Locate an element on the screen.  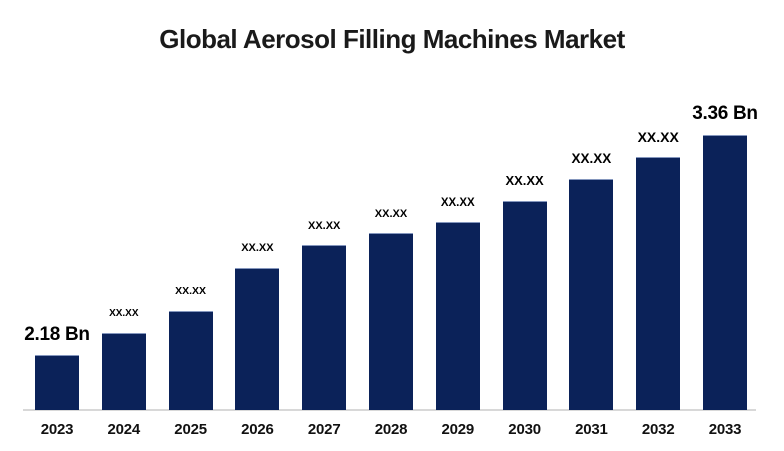
bar-column-2025: XX.XX 2025 is located at coordinates (190, 361).